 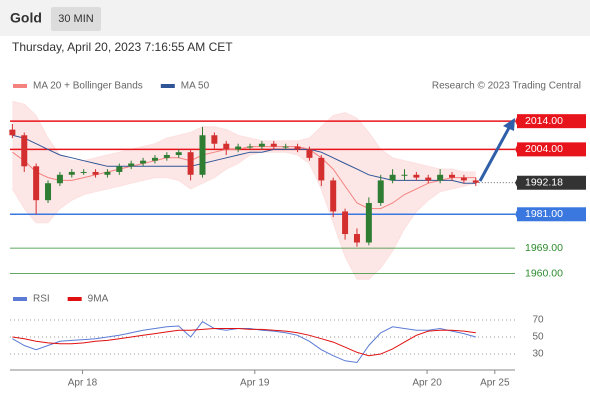 I want to click on y-tick-label: 50, so click(x=538, y=337).